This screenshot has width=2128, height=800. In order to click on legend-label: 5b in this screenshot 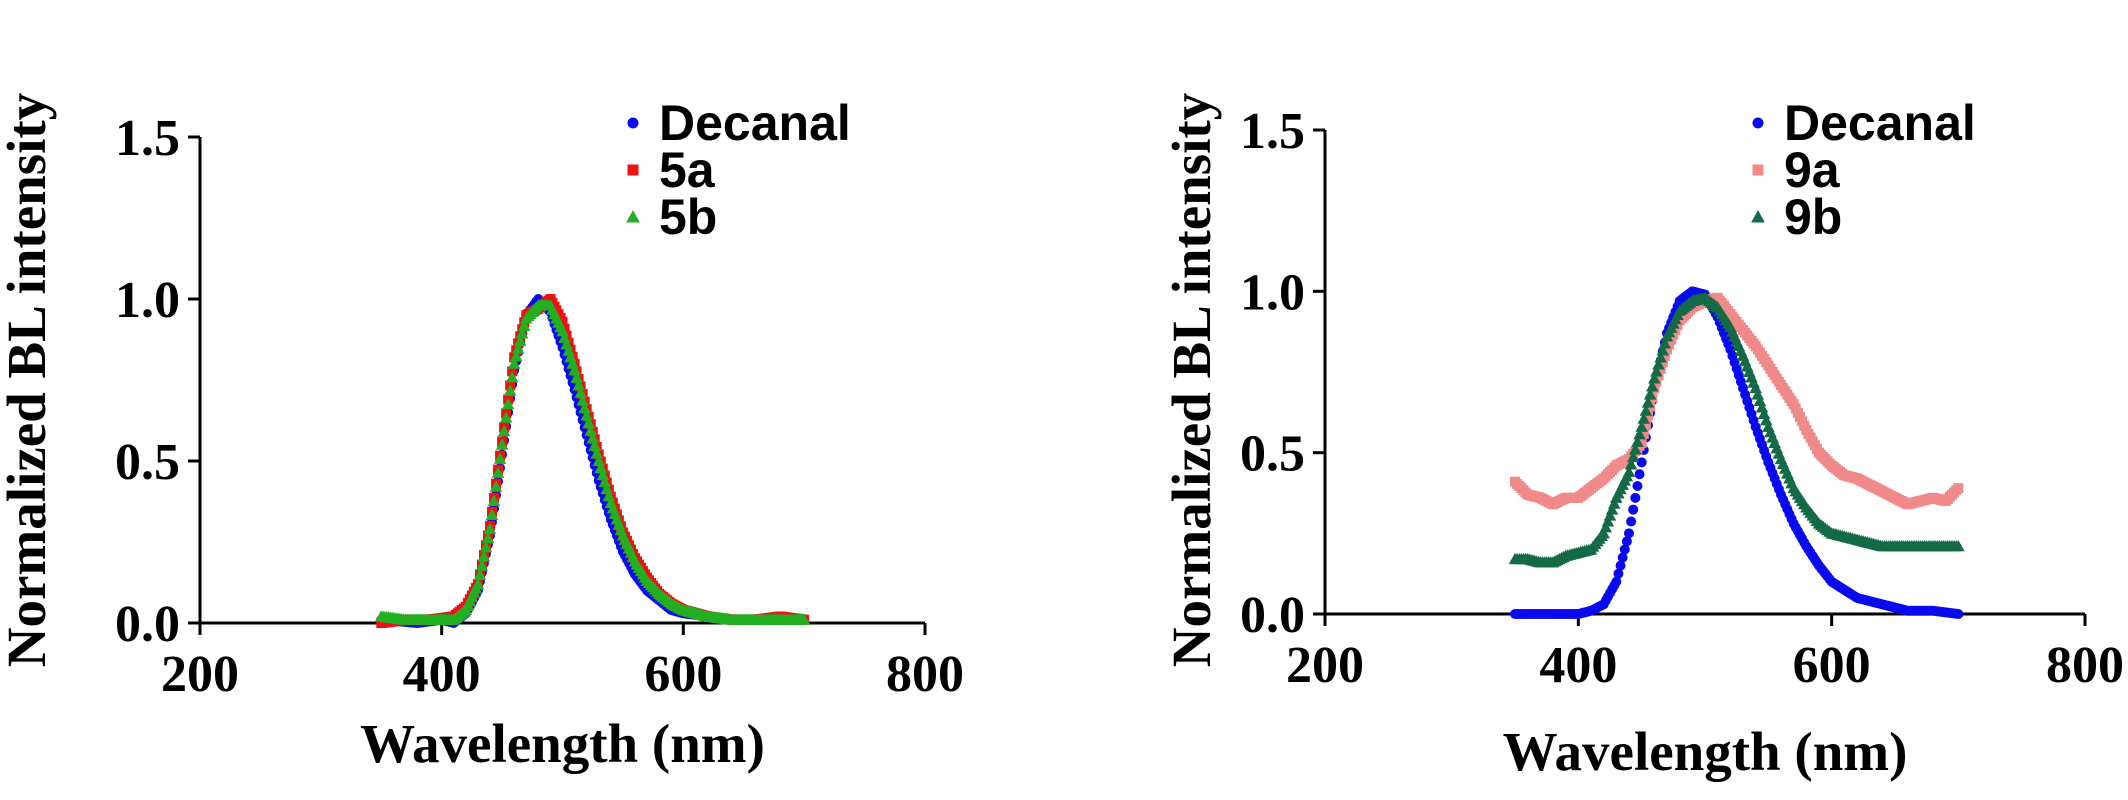, I will do `click(688, 217)`.